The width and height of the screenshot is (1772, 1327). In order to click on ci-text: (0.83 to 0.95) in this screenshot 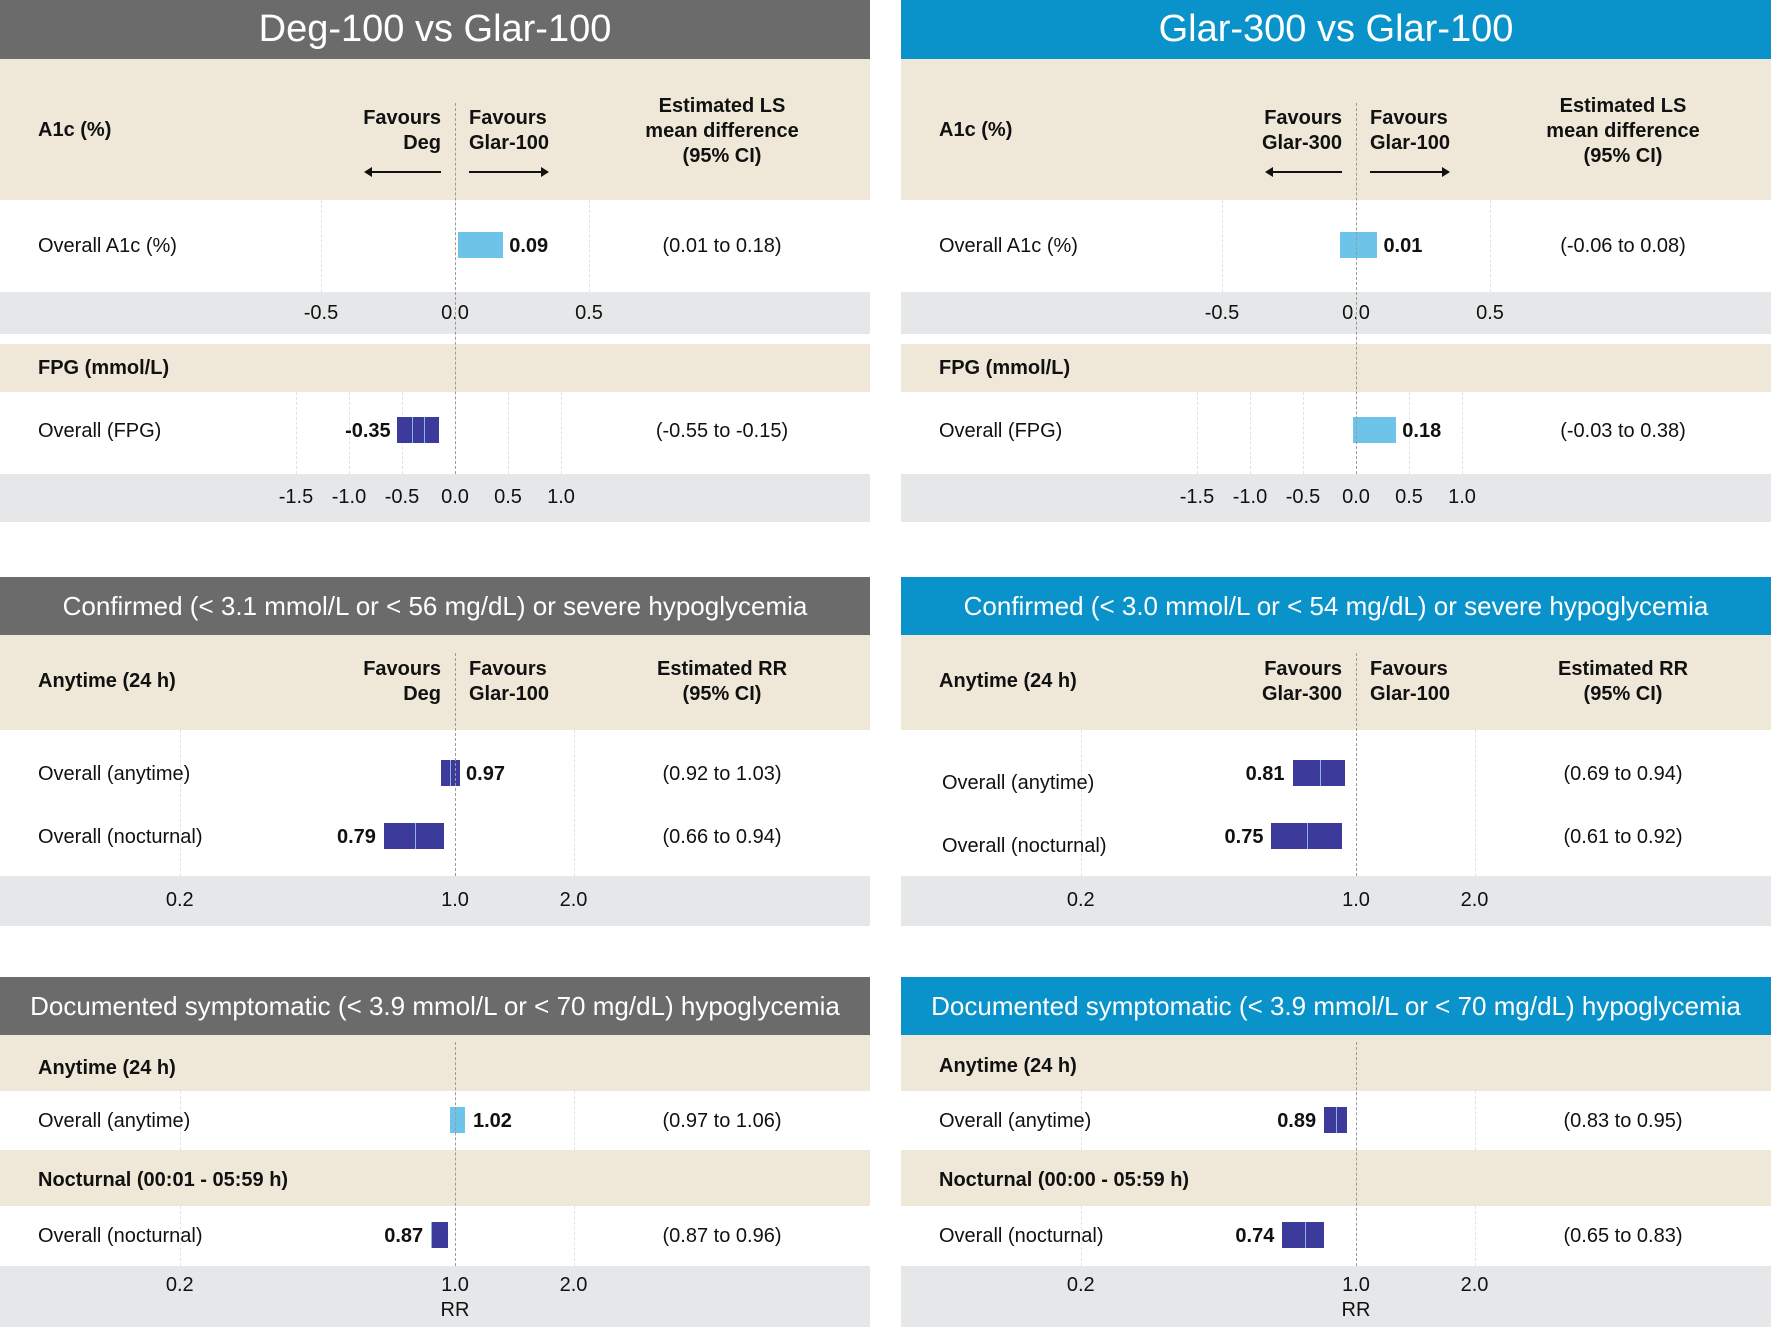, I will do `click(1623, 1121)`.